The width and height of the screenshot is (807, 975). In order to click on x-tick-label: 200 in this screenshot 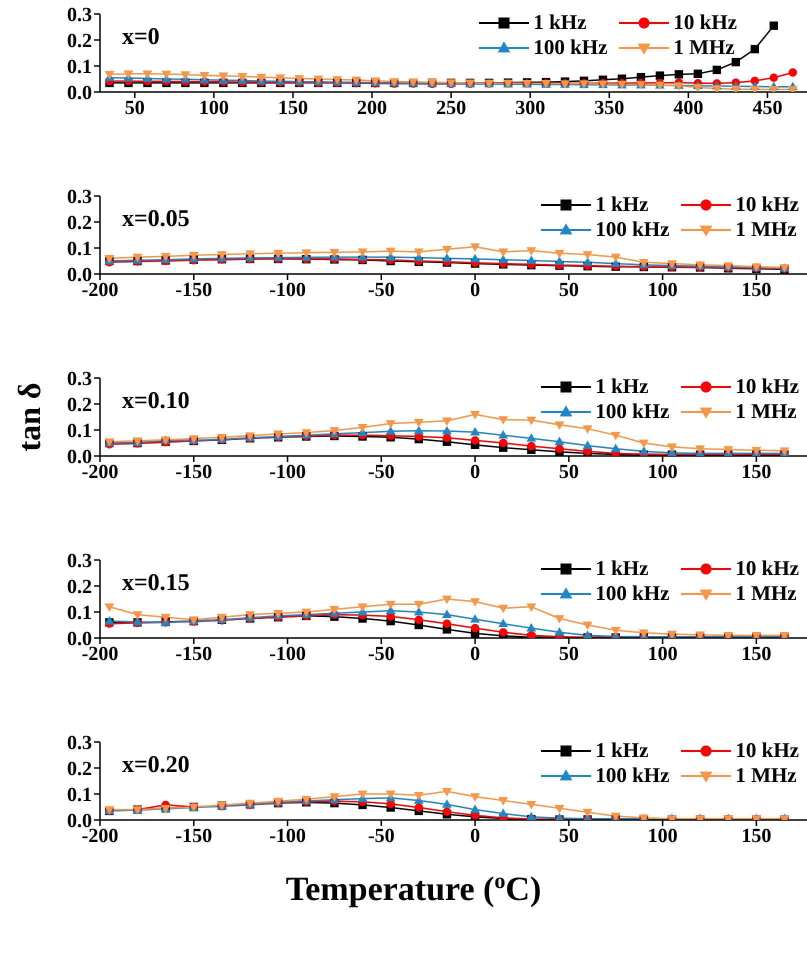, I will do `click(372, 108)`.